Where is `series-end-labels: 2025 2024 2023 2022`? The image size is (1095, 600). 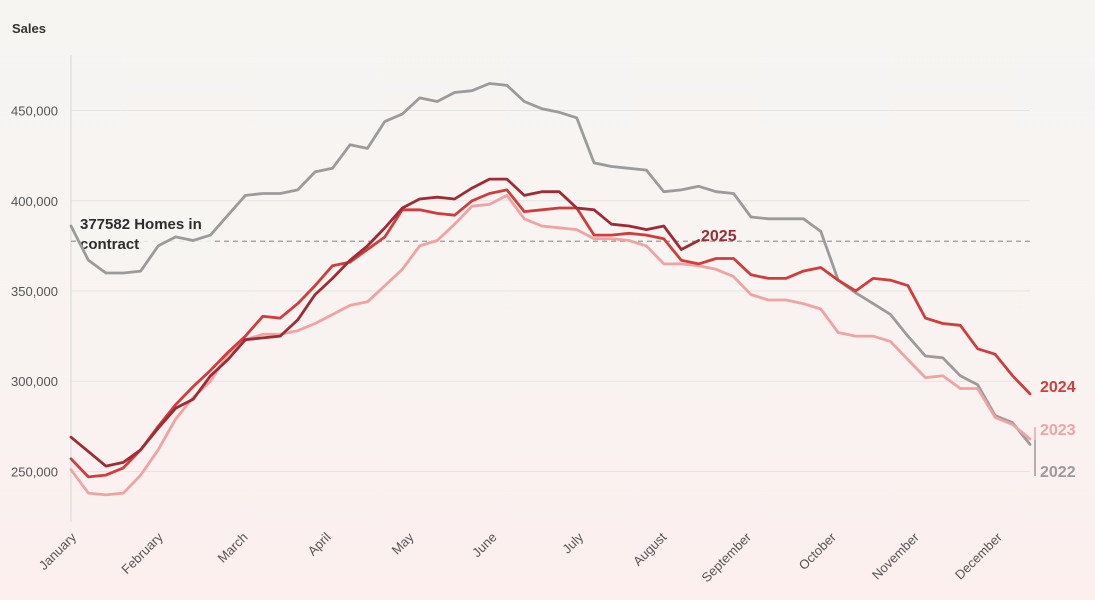 series-end-labels: 2025 2024 2023 2022 is located at coordinates (888, 354).